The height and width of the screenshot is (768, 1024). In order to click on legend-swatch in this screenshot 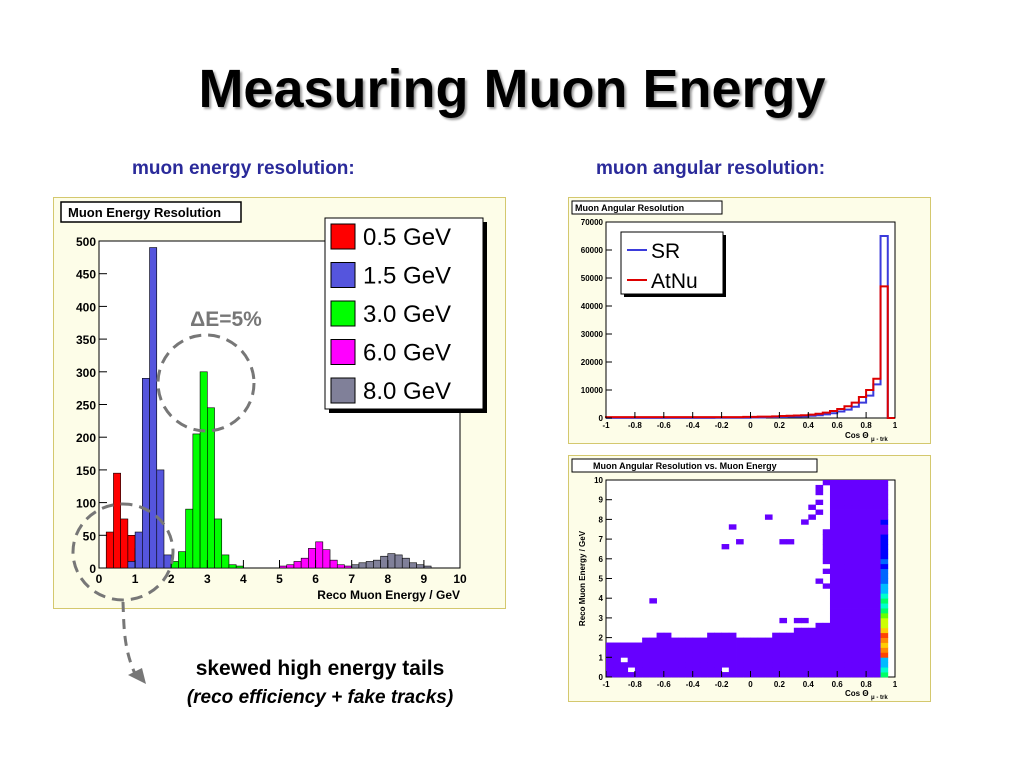, I will do `click(343, 390)`.